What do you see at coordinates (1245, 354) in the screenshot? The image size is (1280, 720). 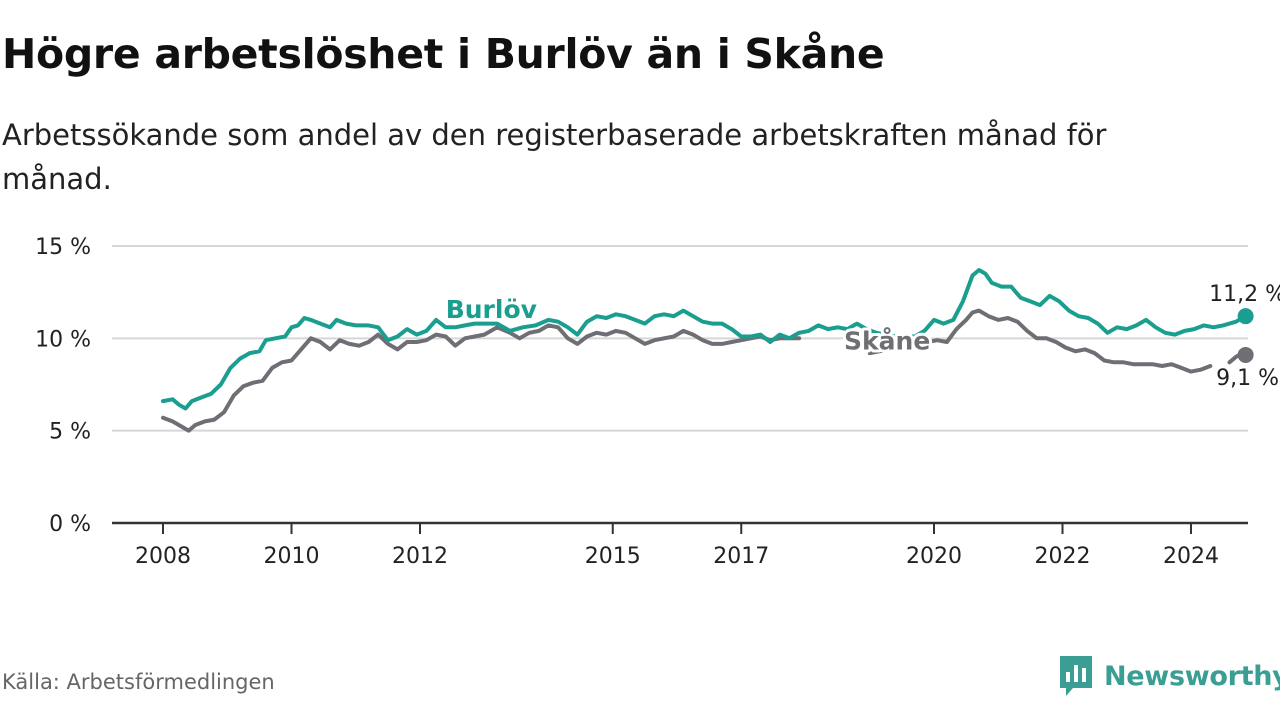 I see `end-marker-skane` at bounding box center [1245, 354].